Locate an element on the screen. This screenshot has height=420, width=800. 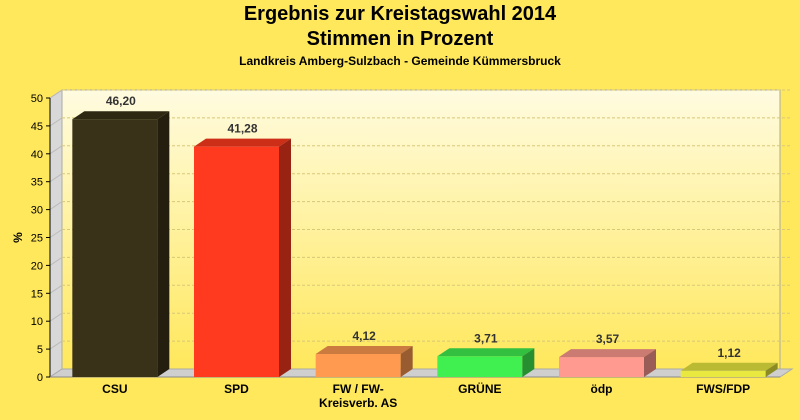
y-tick-label: 30 is located at coordinates (37, 211).